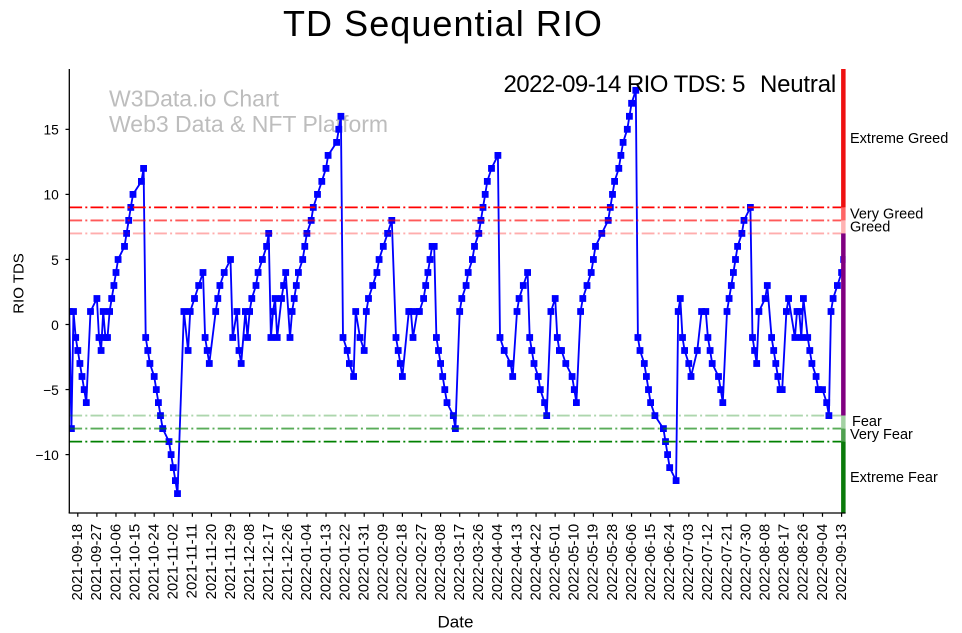 This screenshot has width=962, height=633. Describe the element at coordinates (421, 562) in the screenshot. I see `svg-text: 2022-02-27` at that location.